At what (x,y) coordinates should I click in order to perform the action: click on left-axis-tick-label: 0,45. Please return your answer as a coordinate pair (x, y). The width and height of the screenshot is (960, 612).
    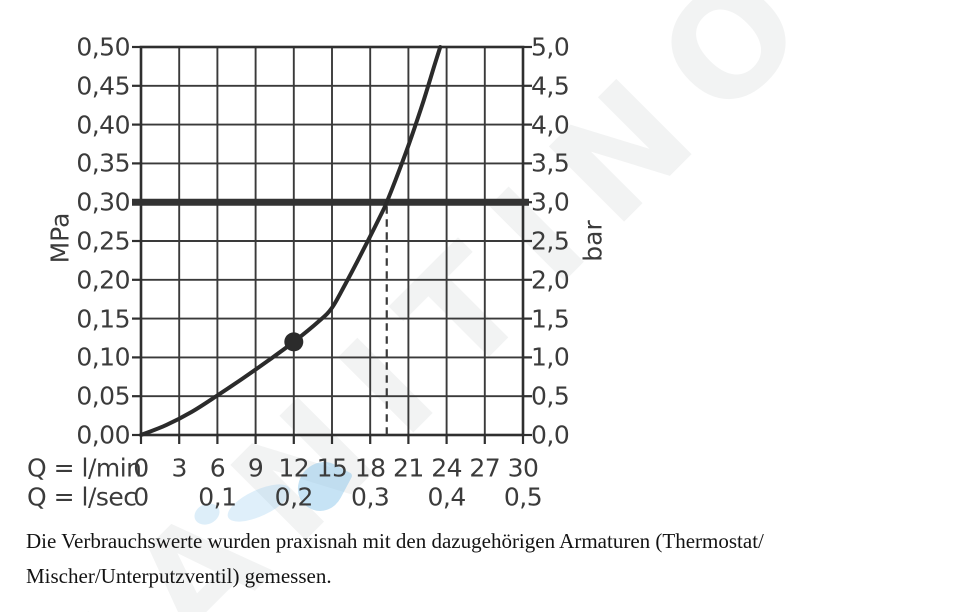
    Looking at the image, I should click on (103, 86).